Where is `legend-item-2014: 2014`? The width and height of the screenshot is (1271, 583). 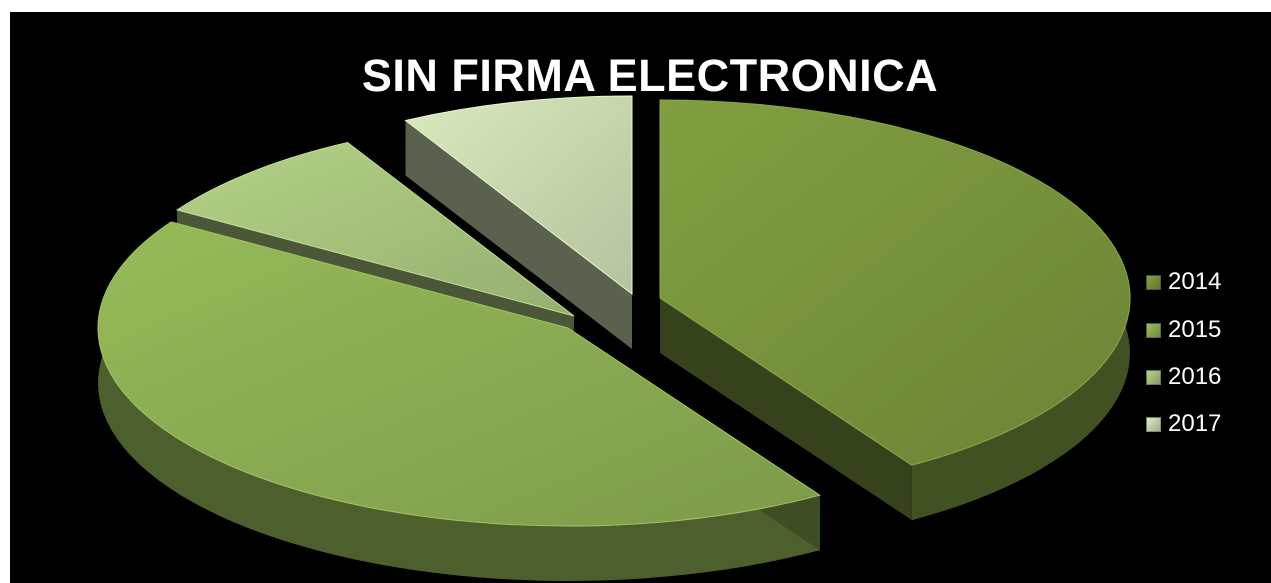 legend-item-2014: 2014 is located at coordinates (1183, 282).